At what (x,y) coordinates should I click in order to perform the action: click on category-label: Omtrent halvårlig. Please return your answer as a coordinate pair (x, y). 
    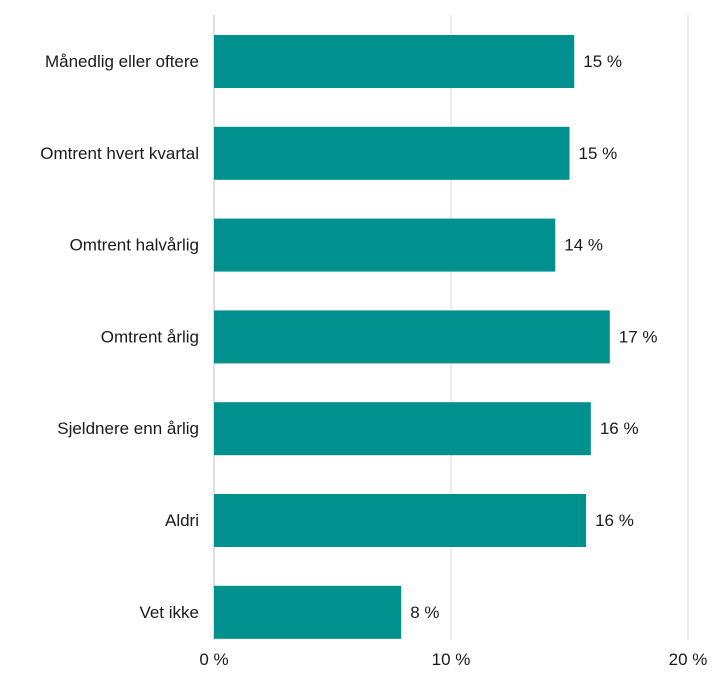
    Looking at the image, I should click on (134, 245).